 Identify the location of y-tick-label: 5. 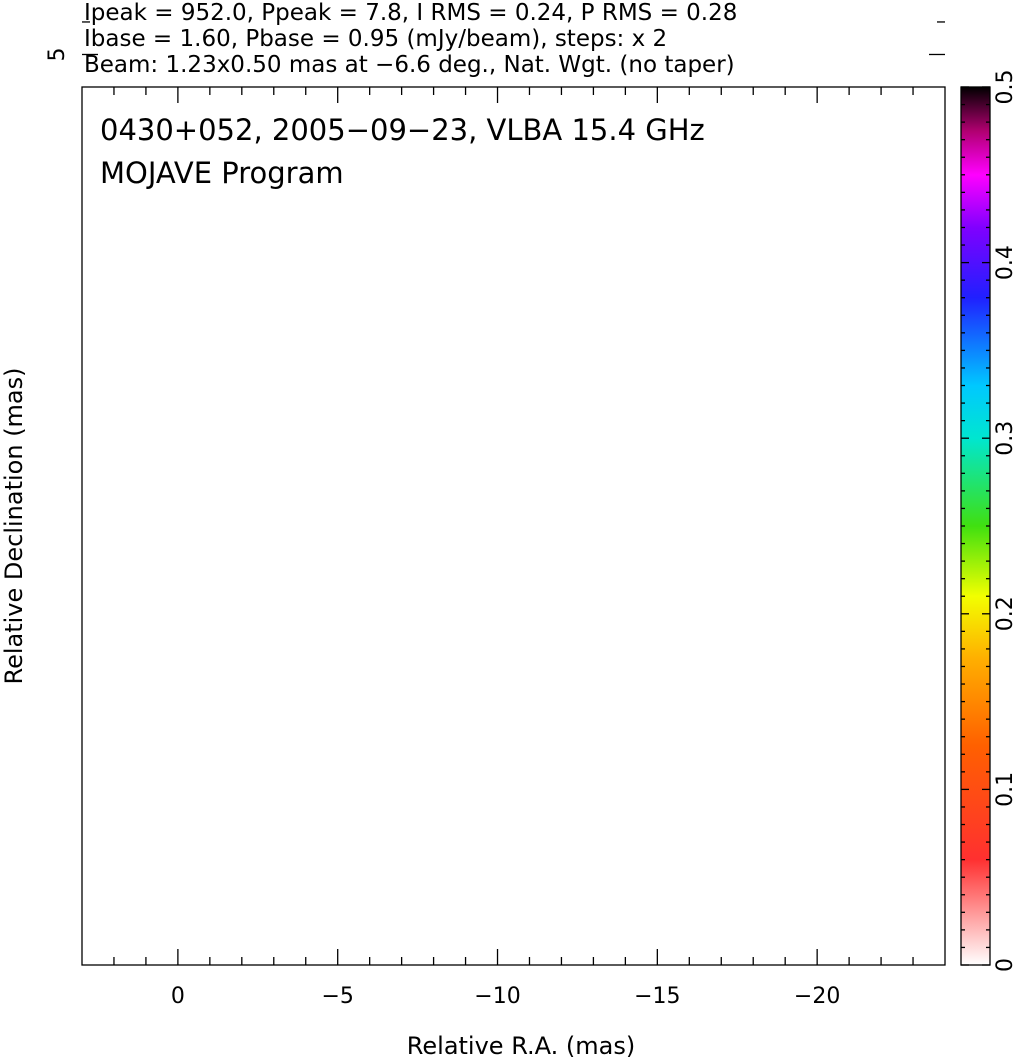
(57, 54).